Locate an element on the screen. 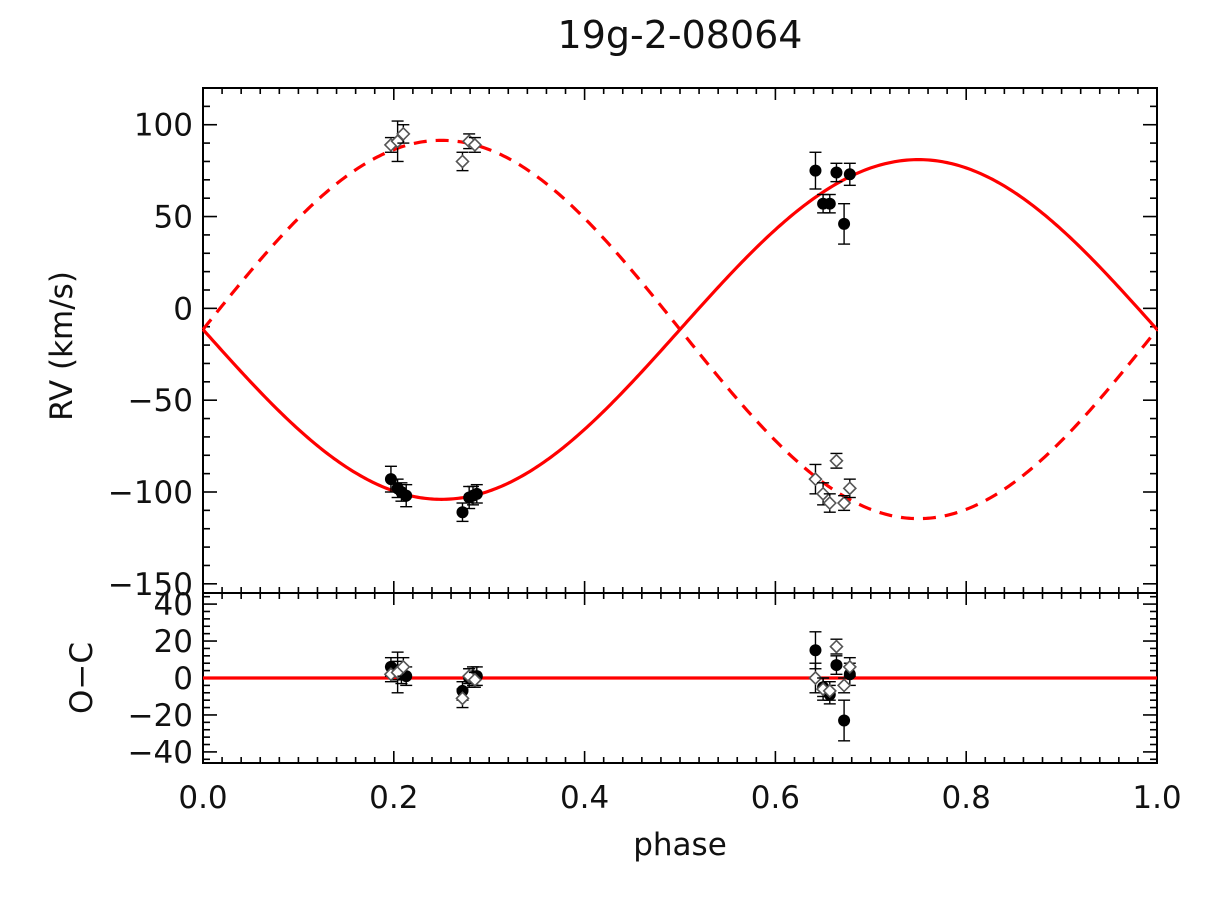  residuals-y-tick-label: −20 is located at coordinates (160, 716).